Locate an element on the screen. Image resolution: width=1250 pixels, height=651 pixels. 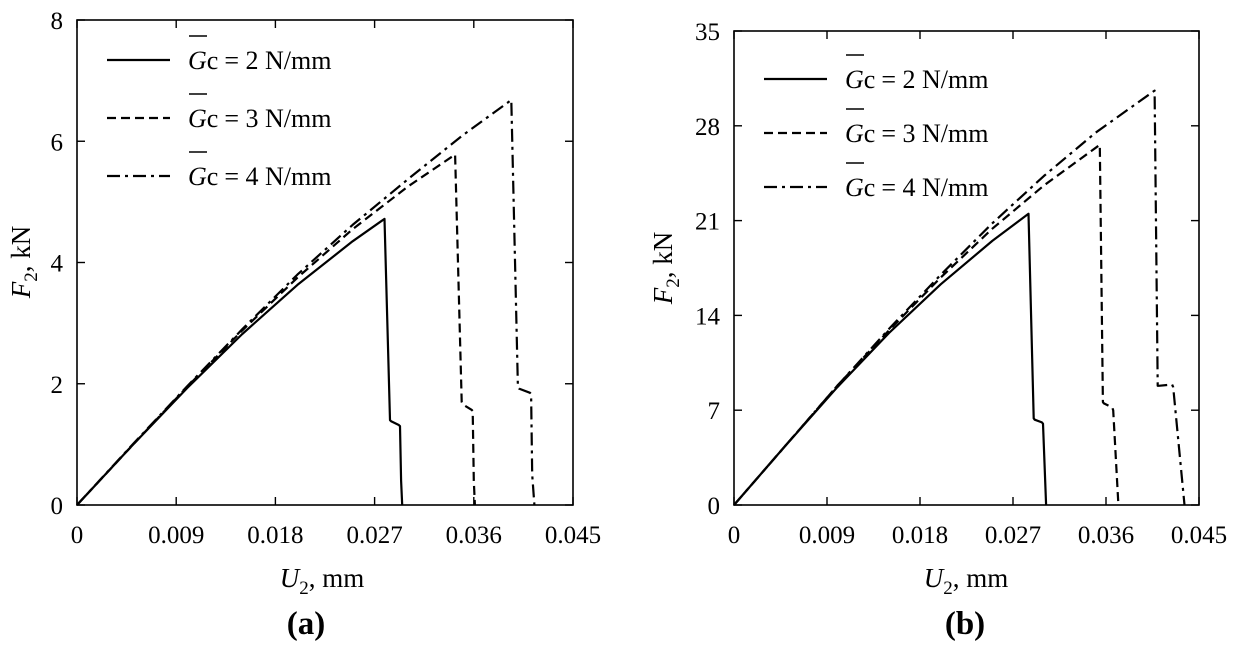
y-tick-label: 21 is located at coordinates (707, 222).